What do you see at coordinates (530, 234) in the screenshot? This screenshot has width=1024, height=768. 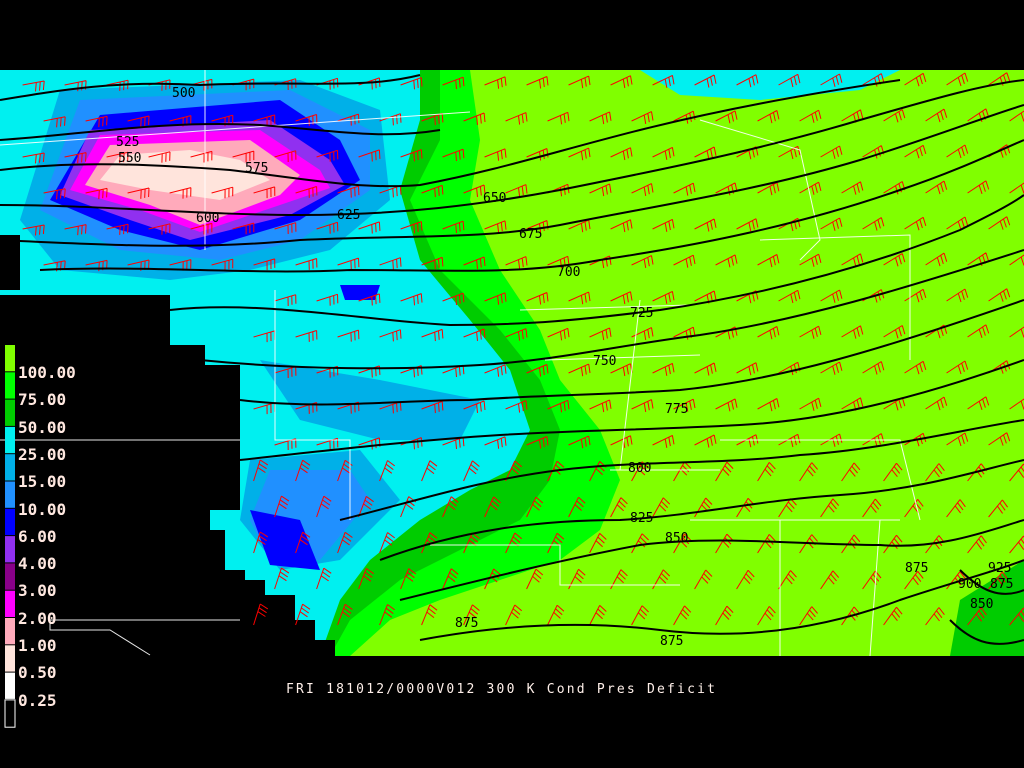 I see `contour-label: 675` at bounding box center [530, 234].